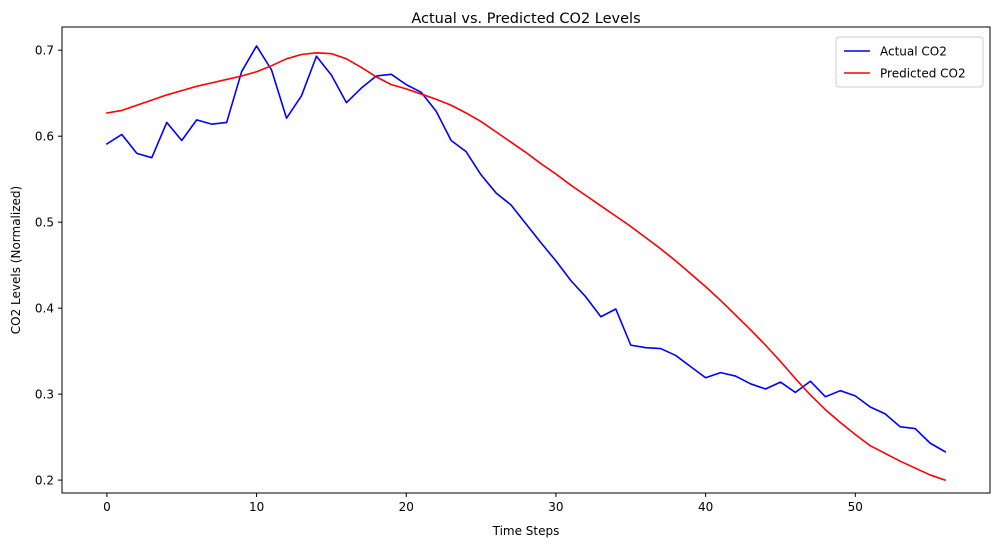 This screenshot has height=547, width=1001. Describe the element at coordinates (44, 481) in the screenshot. I see `y-tick-label: 0.2` at that location.